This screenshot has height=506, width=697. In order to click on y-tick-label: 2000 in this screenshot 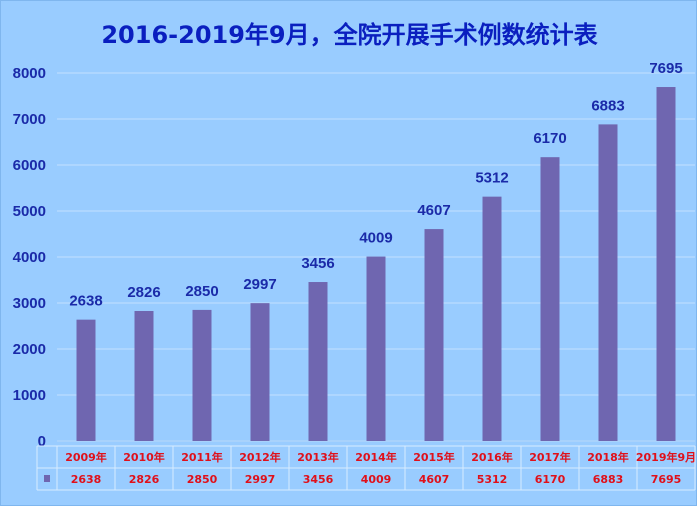, I will do `click(29, 349)`.